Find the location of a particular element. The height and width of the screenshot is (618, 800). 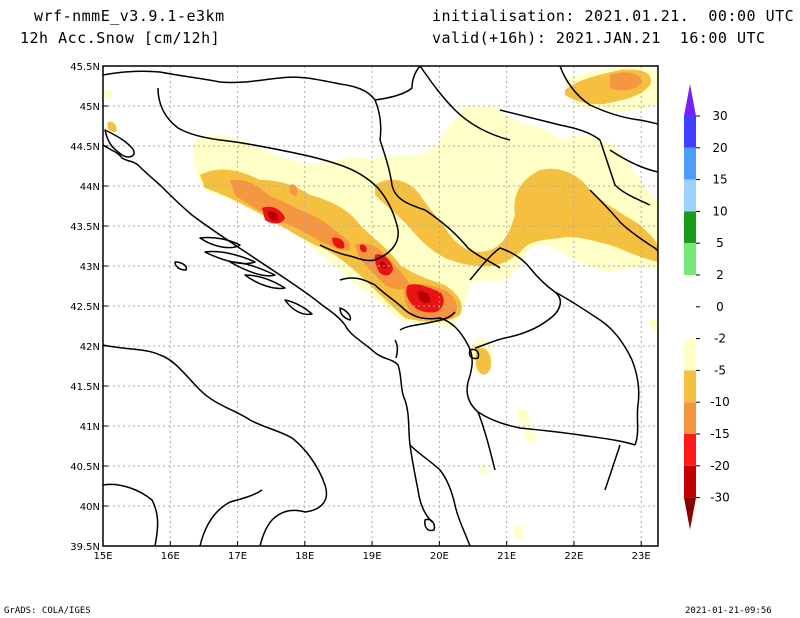

colorbar-label: 5 is located at coordinates (720, 243).